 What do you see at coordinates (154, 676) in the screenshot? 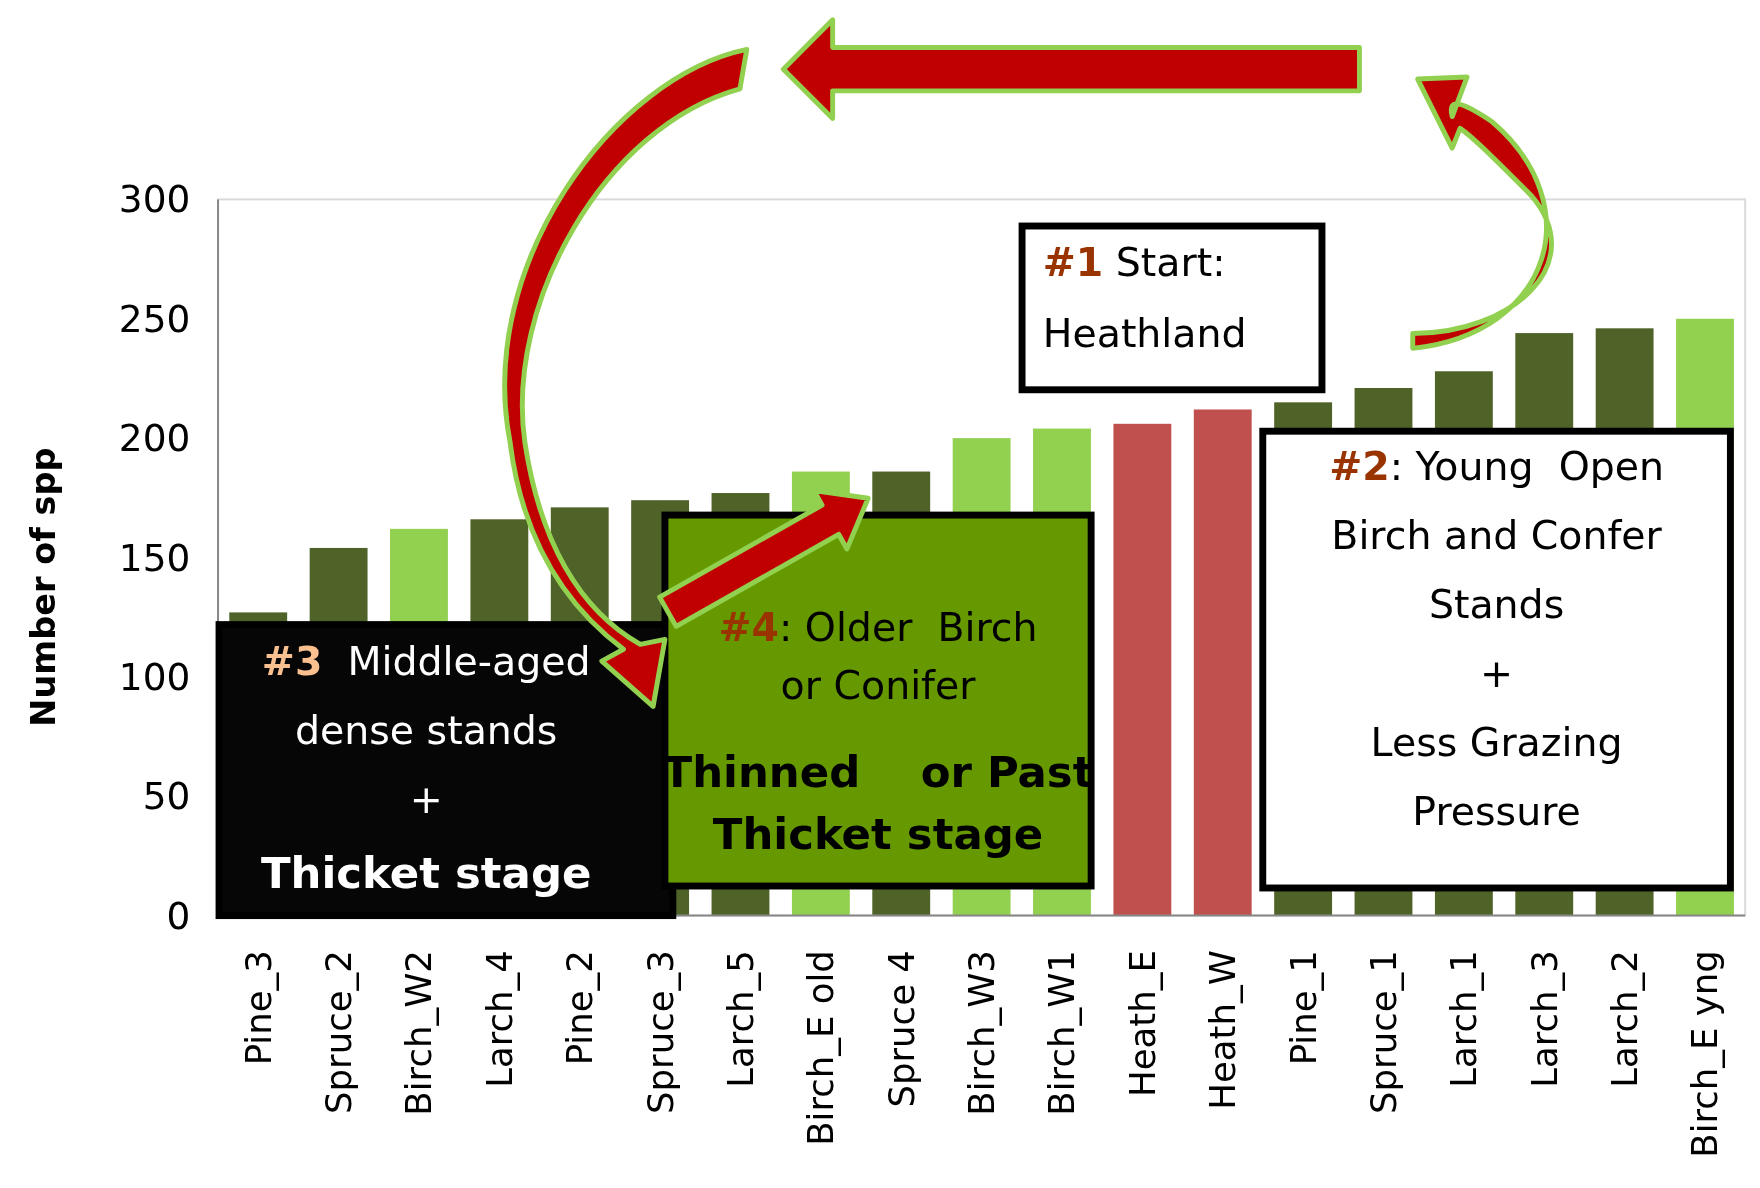
I see `y-tick-label: 100` at bounding box center [154, 676].